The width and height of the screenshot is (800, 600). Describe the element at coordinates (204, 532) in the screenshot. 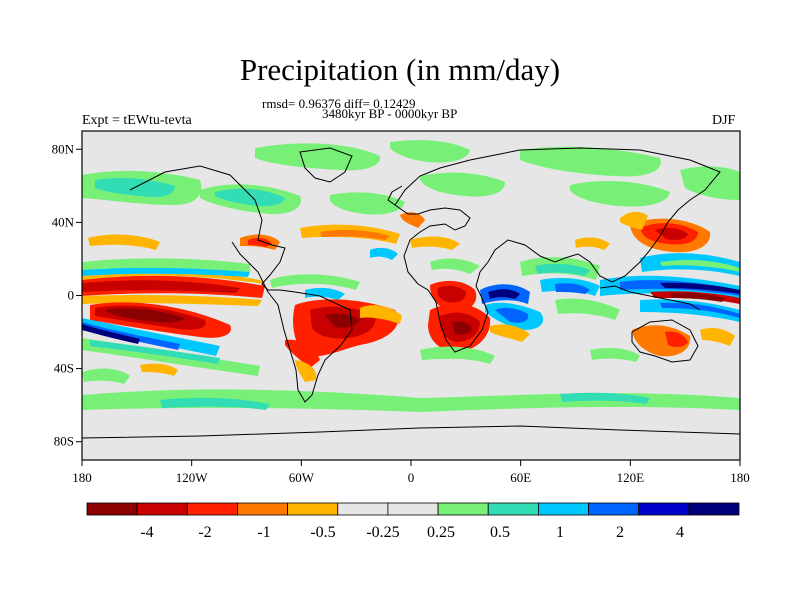

I see `colorbar-label: -2` at that location.